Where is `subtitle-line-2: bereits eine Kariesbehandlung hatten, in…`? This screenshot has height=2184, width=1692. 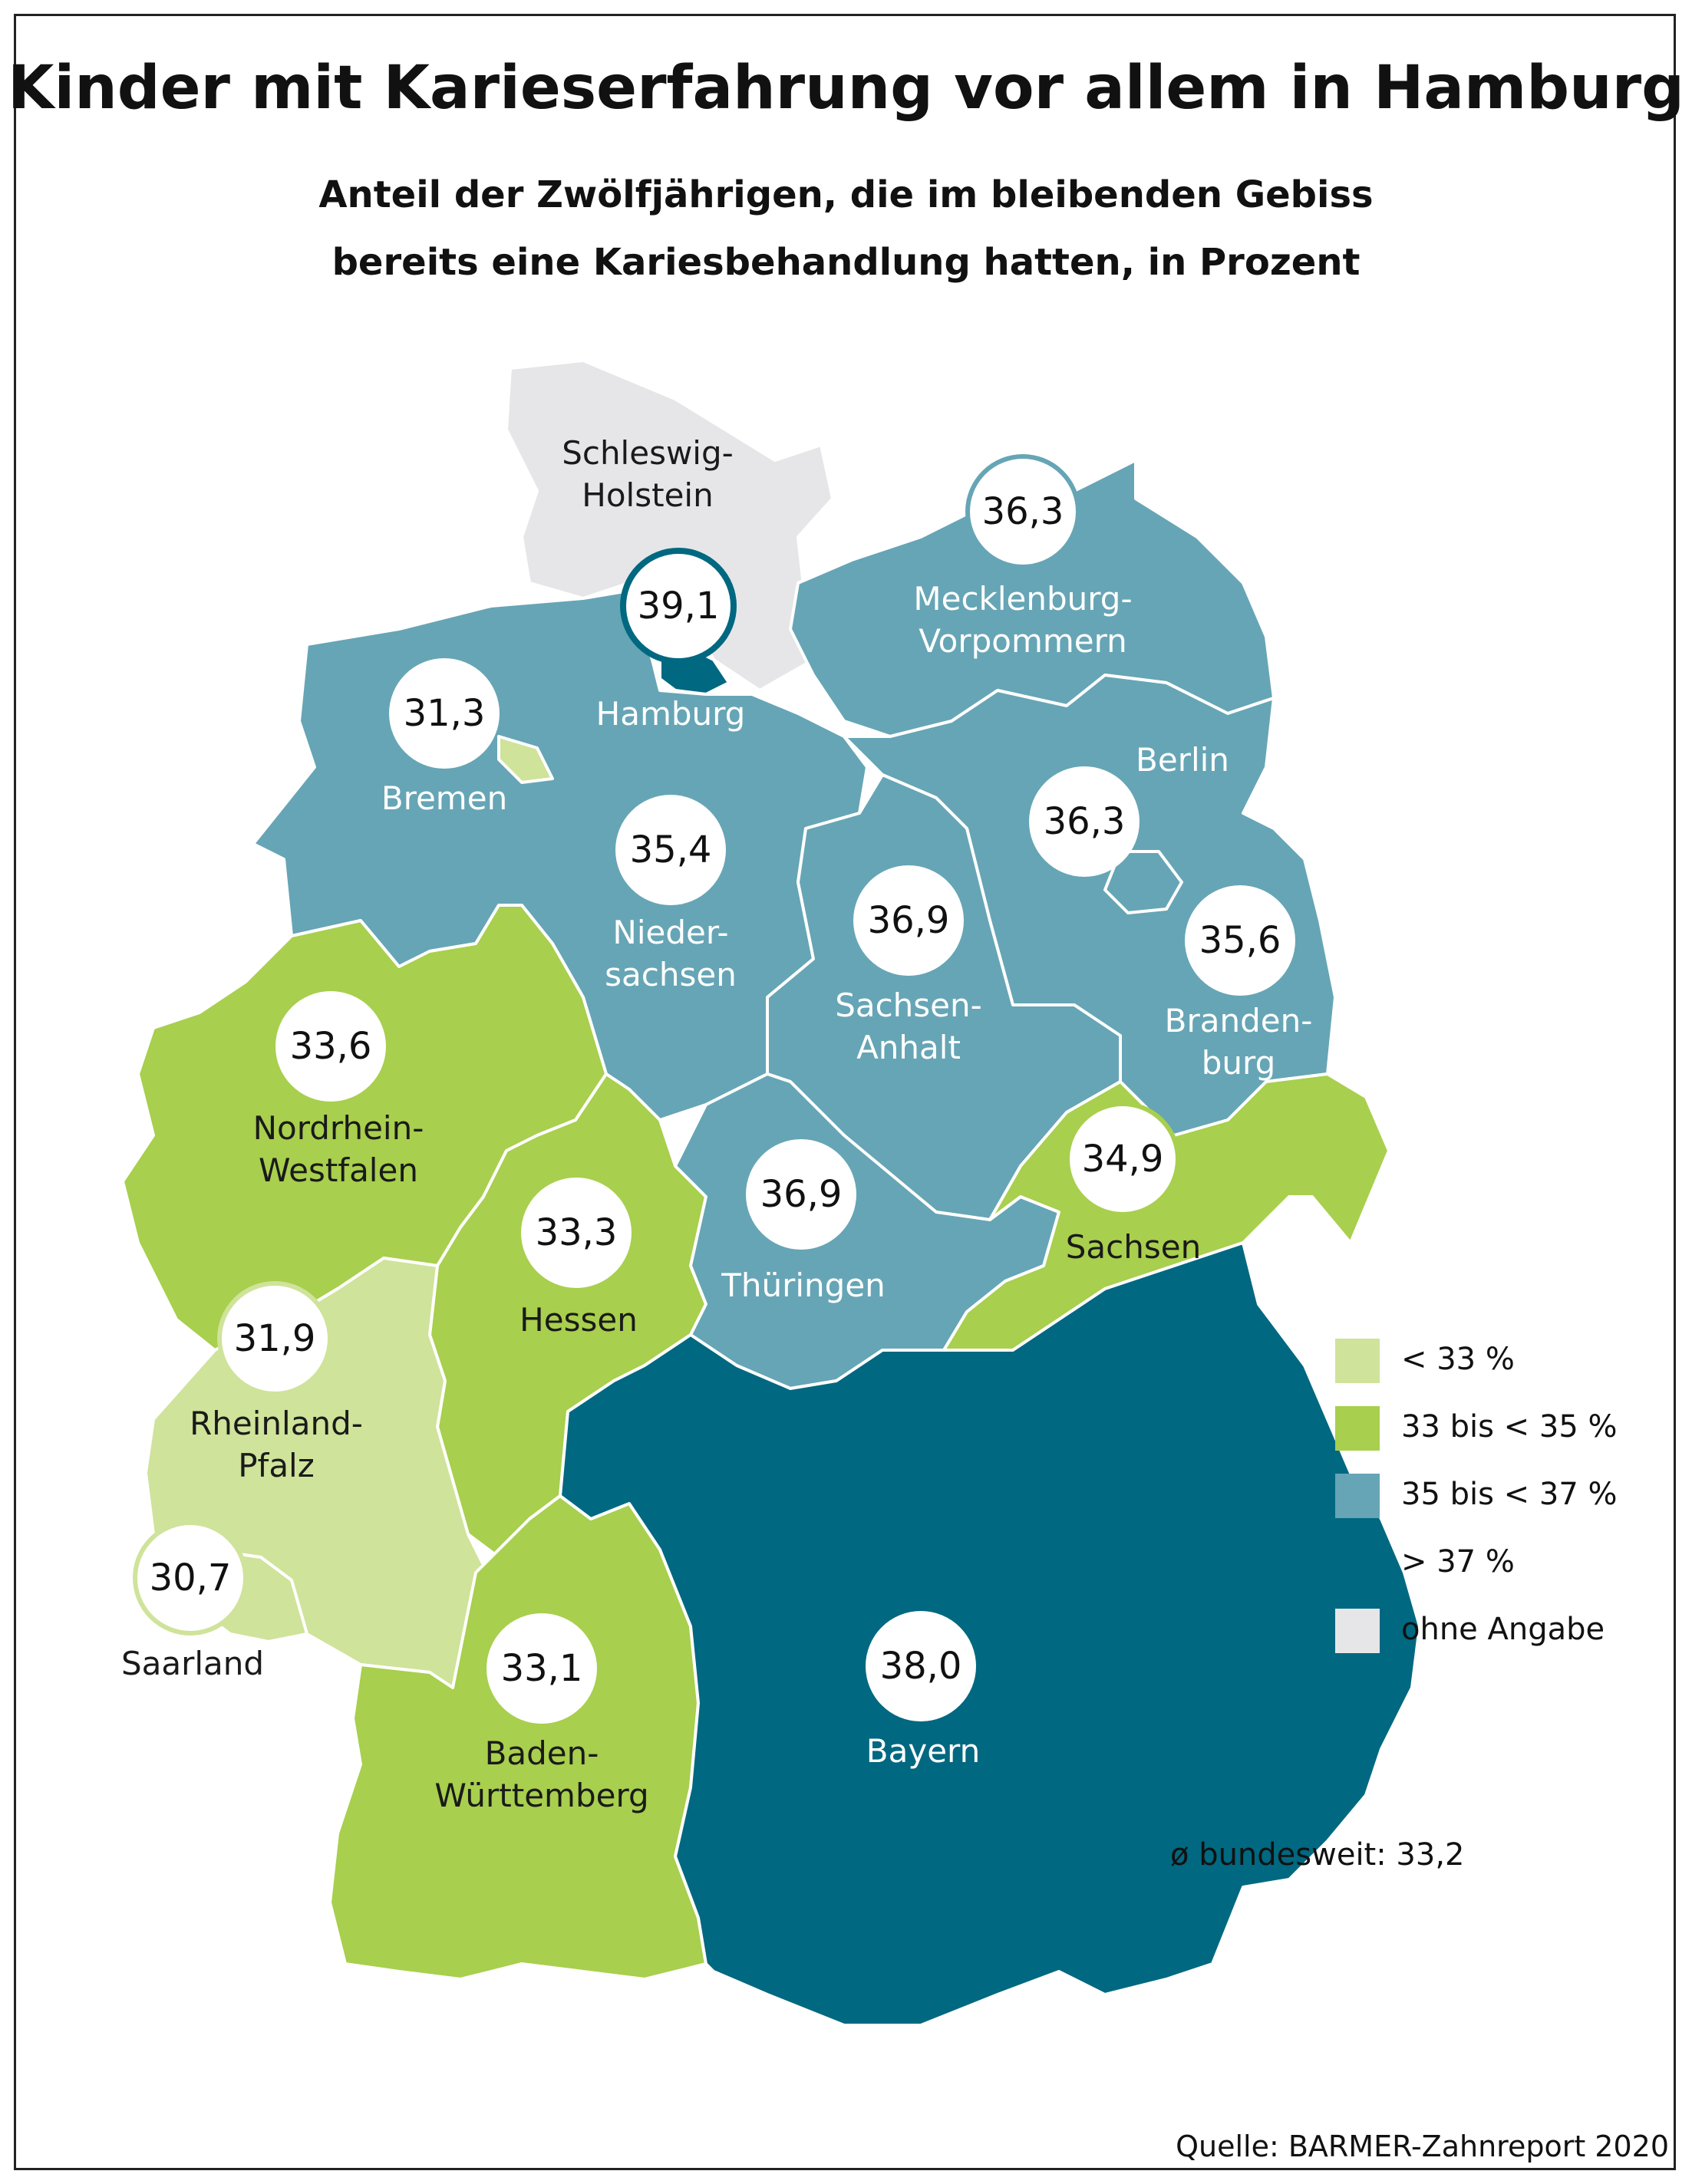
subtitle-line-2: bereits eine Kariesbehandlung hatten, in… is located at coordinates (846, 262).